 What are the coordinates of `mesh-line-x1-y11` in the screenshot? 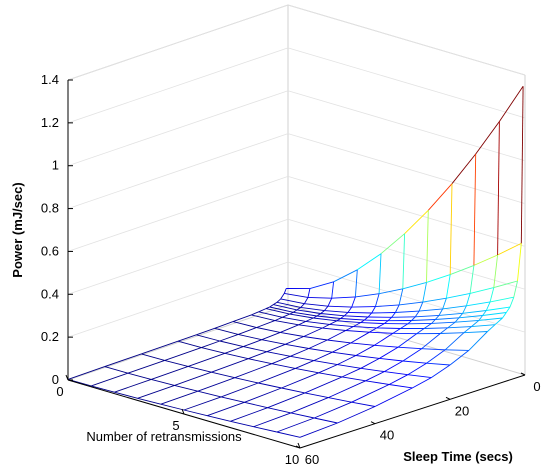 It's located at (210, 344).